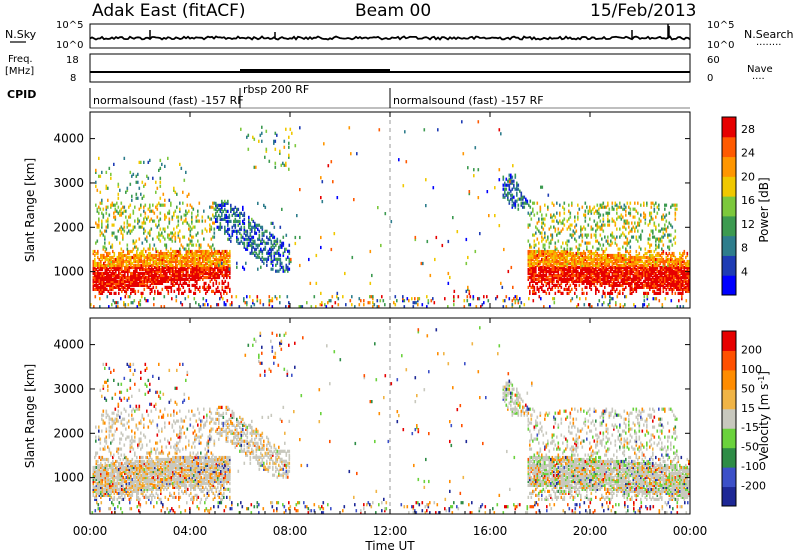 This screenshot has width=800, height=554. What do you see at coordinates (168, 100) in the screenshot?
I see `cpid-segment-label: normalsound (fast) -157 RF` at bounding box center [168, 100].